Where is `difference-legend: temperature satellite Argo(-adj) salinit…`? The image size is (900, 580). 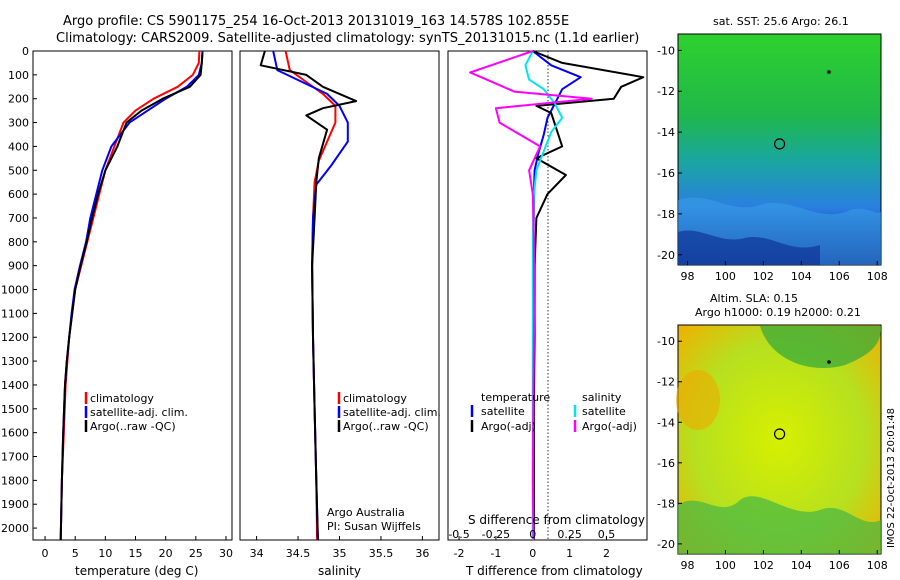 difference-legend: temperature satellite Argo(-adj) salinit… is located at coordinates (553, 412).